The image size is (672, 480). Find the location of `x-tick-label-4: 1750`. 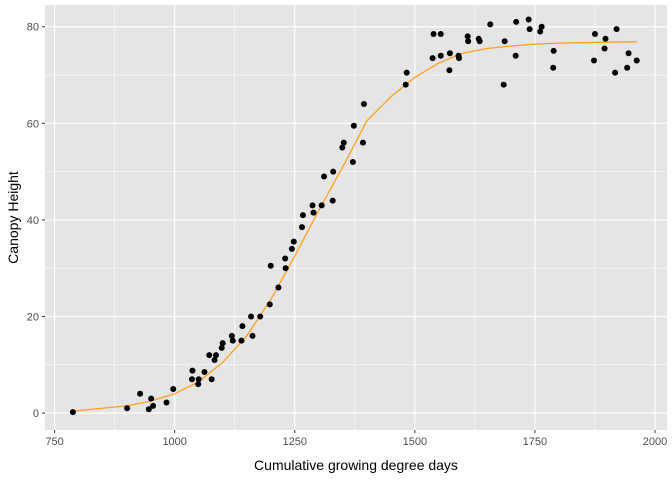

x-tick-label-4: 1750 is located at coordinates (535, 442).